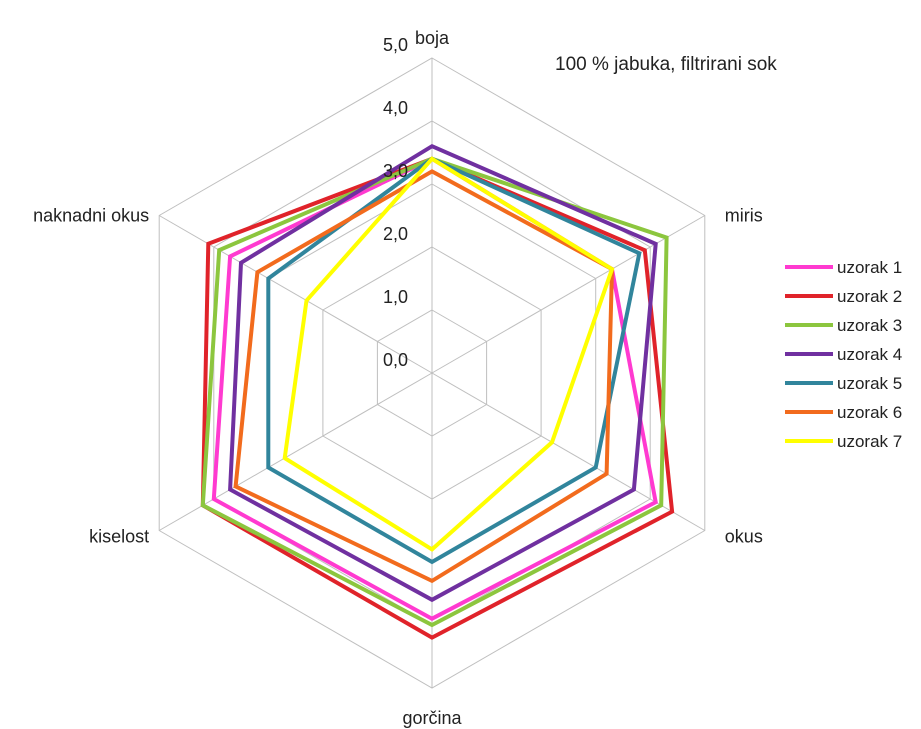  I want to click on radial-tick-labels: 0,0 1,0 2,0 3,0 4,0 5,0, so click(395, 202).